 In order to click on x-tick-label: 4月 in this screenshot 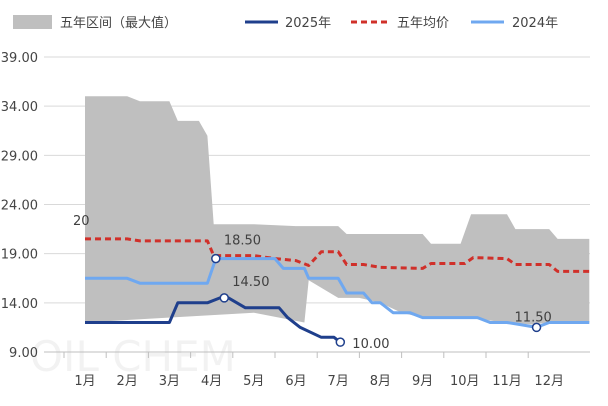, I will do `click(211, 381)`.